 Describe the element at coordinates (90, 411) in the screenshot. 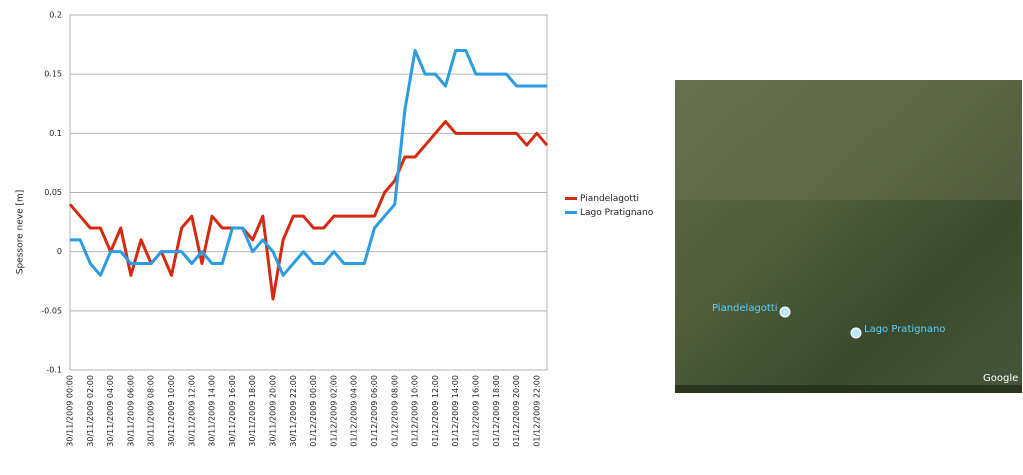

I see `x-tick-label: 30/11/2009 02:00` at that location.